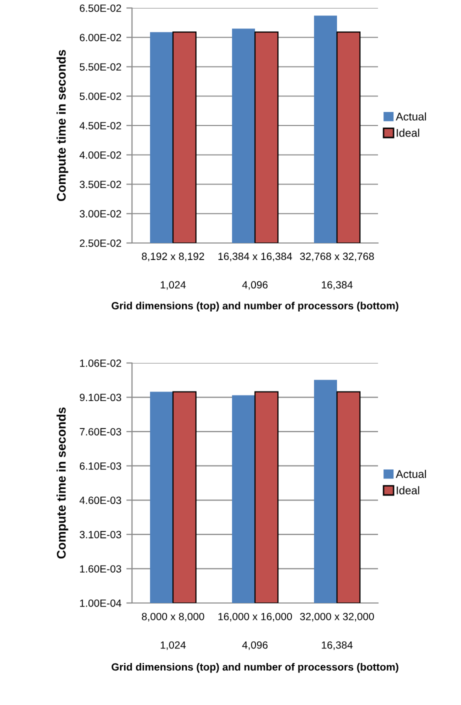 The width and height of the screenshot is (461, 705). What do you see at coordinates (101, 398) in the screenshot?
I see `y-tick-label: 9.10E-03` at bounding box center [101, 398].